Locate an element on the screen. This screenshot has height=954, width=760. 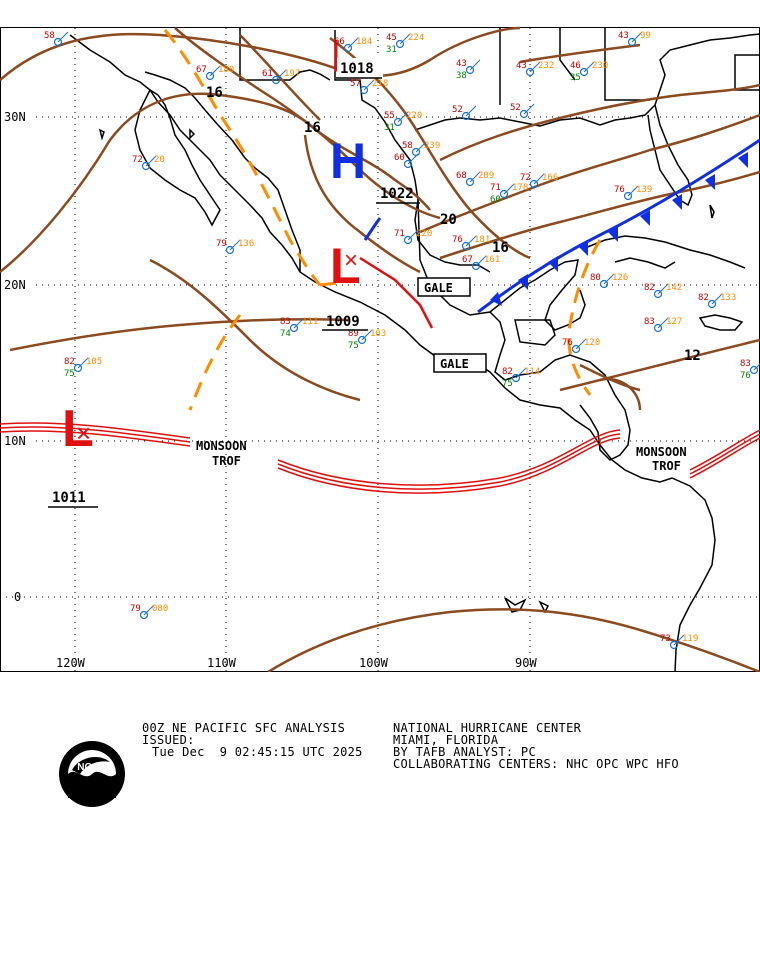
station-pressure: 120 is located at coordinates (592, 343).